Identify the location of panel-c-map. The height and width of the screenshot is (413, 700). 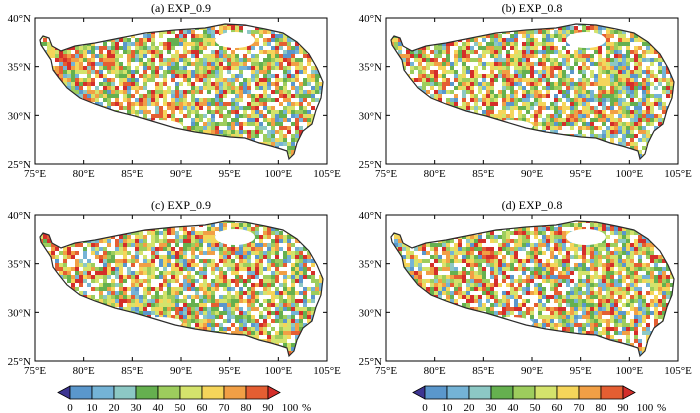
(181, 289).